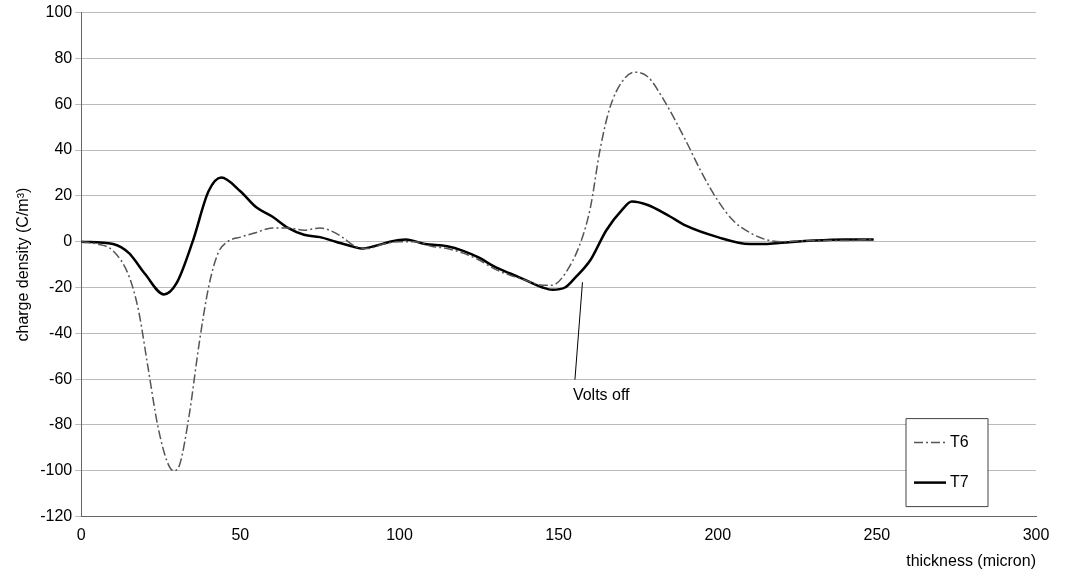 This screenshot has width=1066, height=581. I want to click on x-tick-label: 250, so click(877, 534).